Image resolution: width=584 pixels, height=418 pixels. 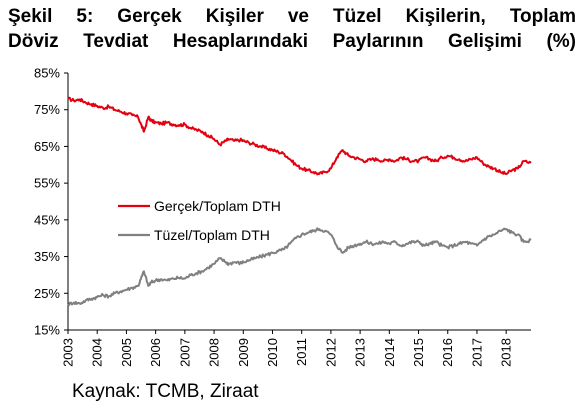 I want to click on x-tick-label: 2008, so click(x=214, y=352).